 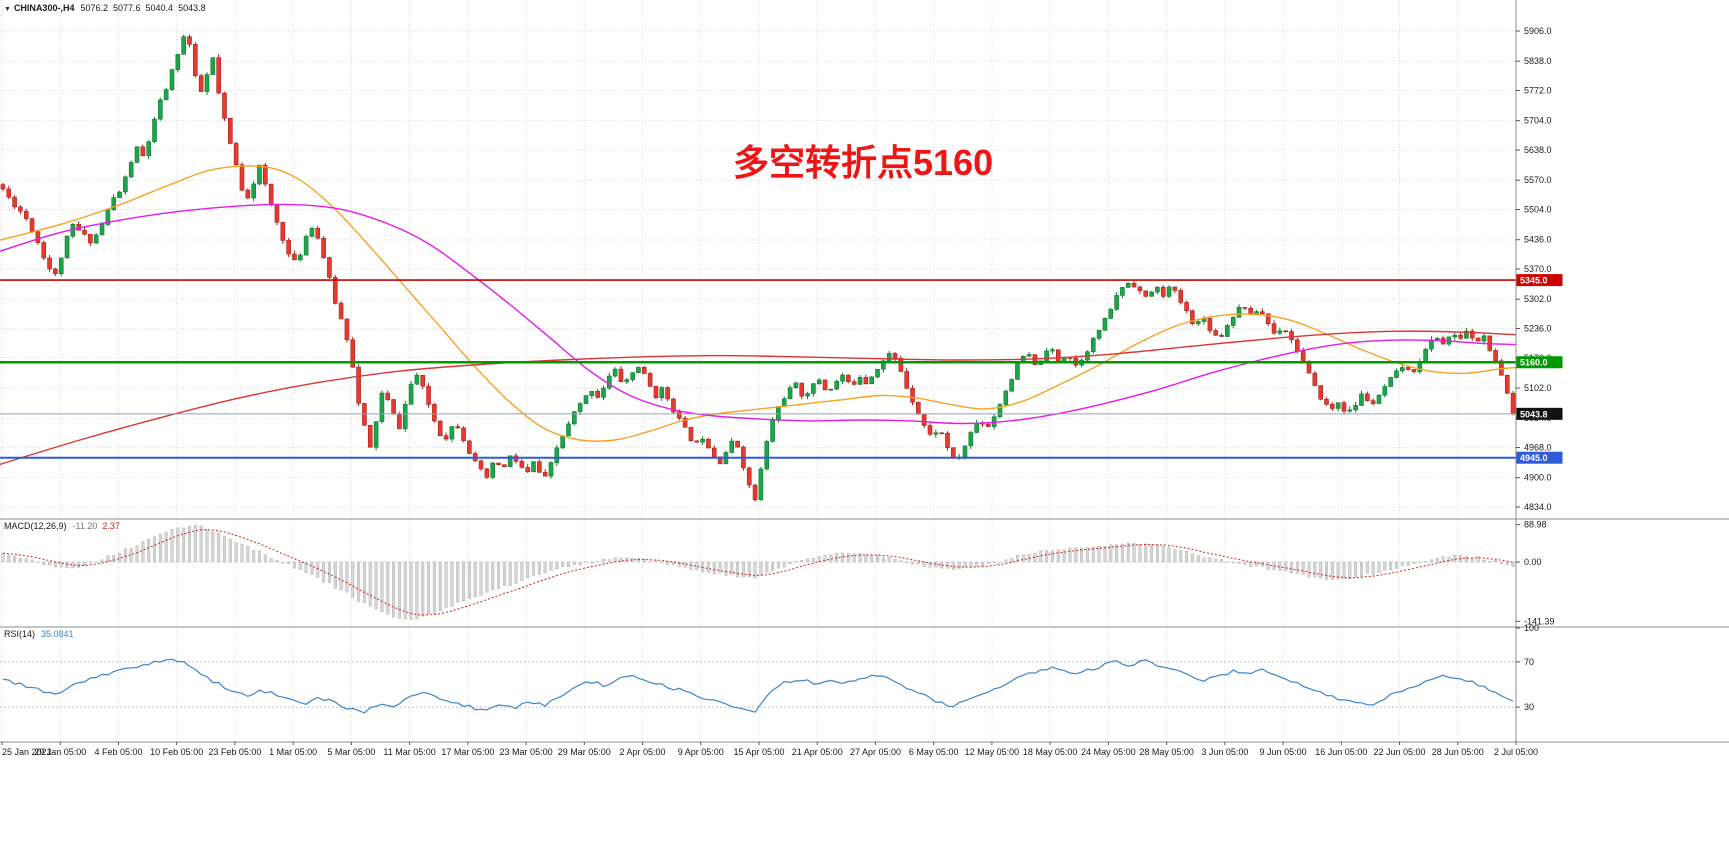 I want to click on rsi-layer, so click(x=758, y=686).